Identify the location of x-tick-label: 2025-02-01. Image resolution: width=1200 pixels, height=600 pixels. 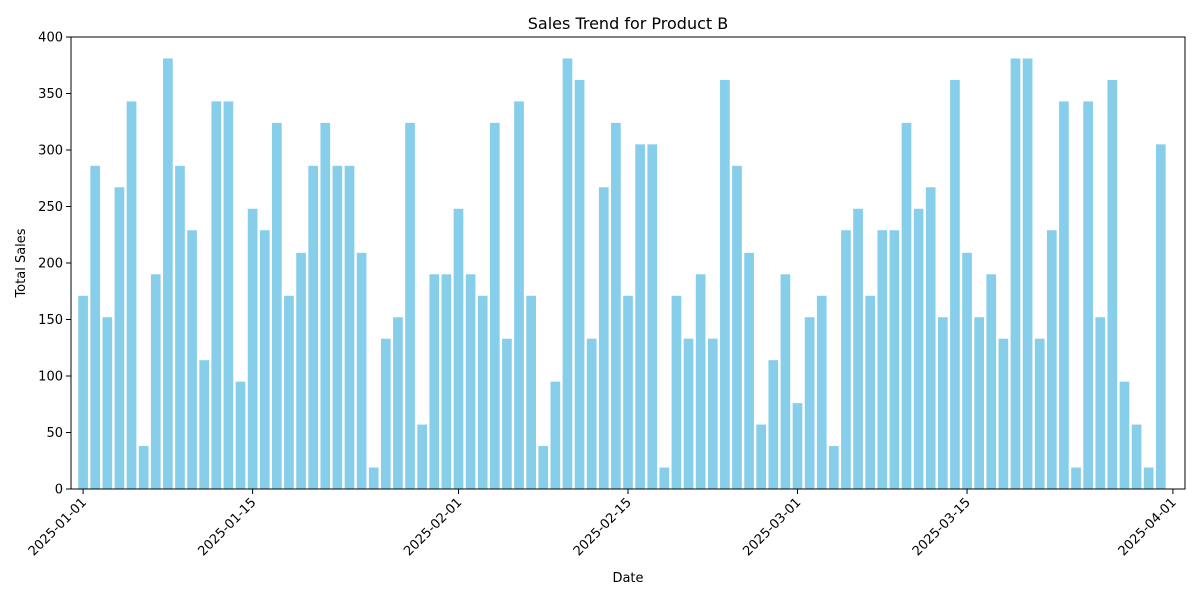
(433, 527).